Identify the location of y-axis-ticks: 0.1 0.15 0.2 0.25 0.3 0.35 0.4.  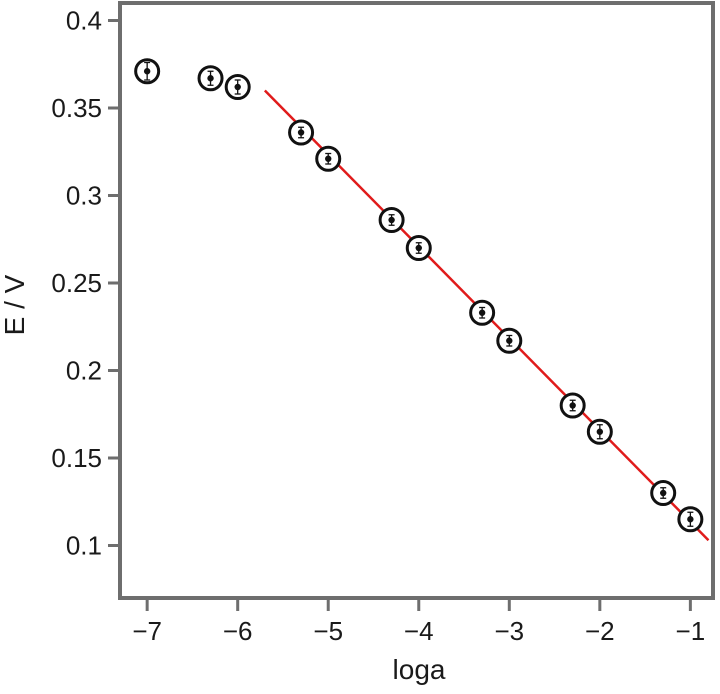
(85, 283).